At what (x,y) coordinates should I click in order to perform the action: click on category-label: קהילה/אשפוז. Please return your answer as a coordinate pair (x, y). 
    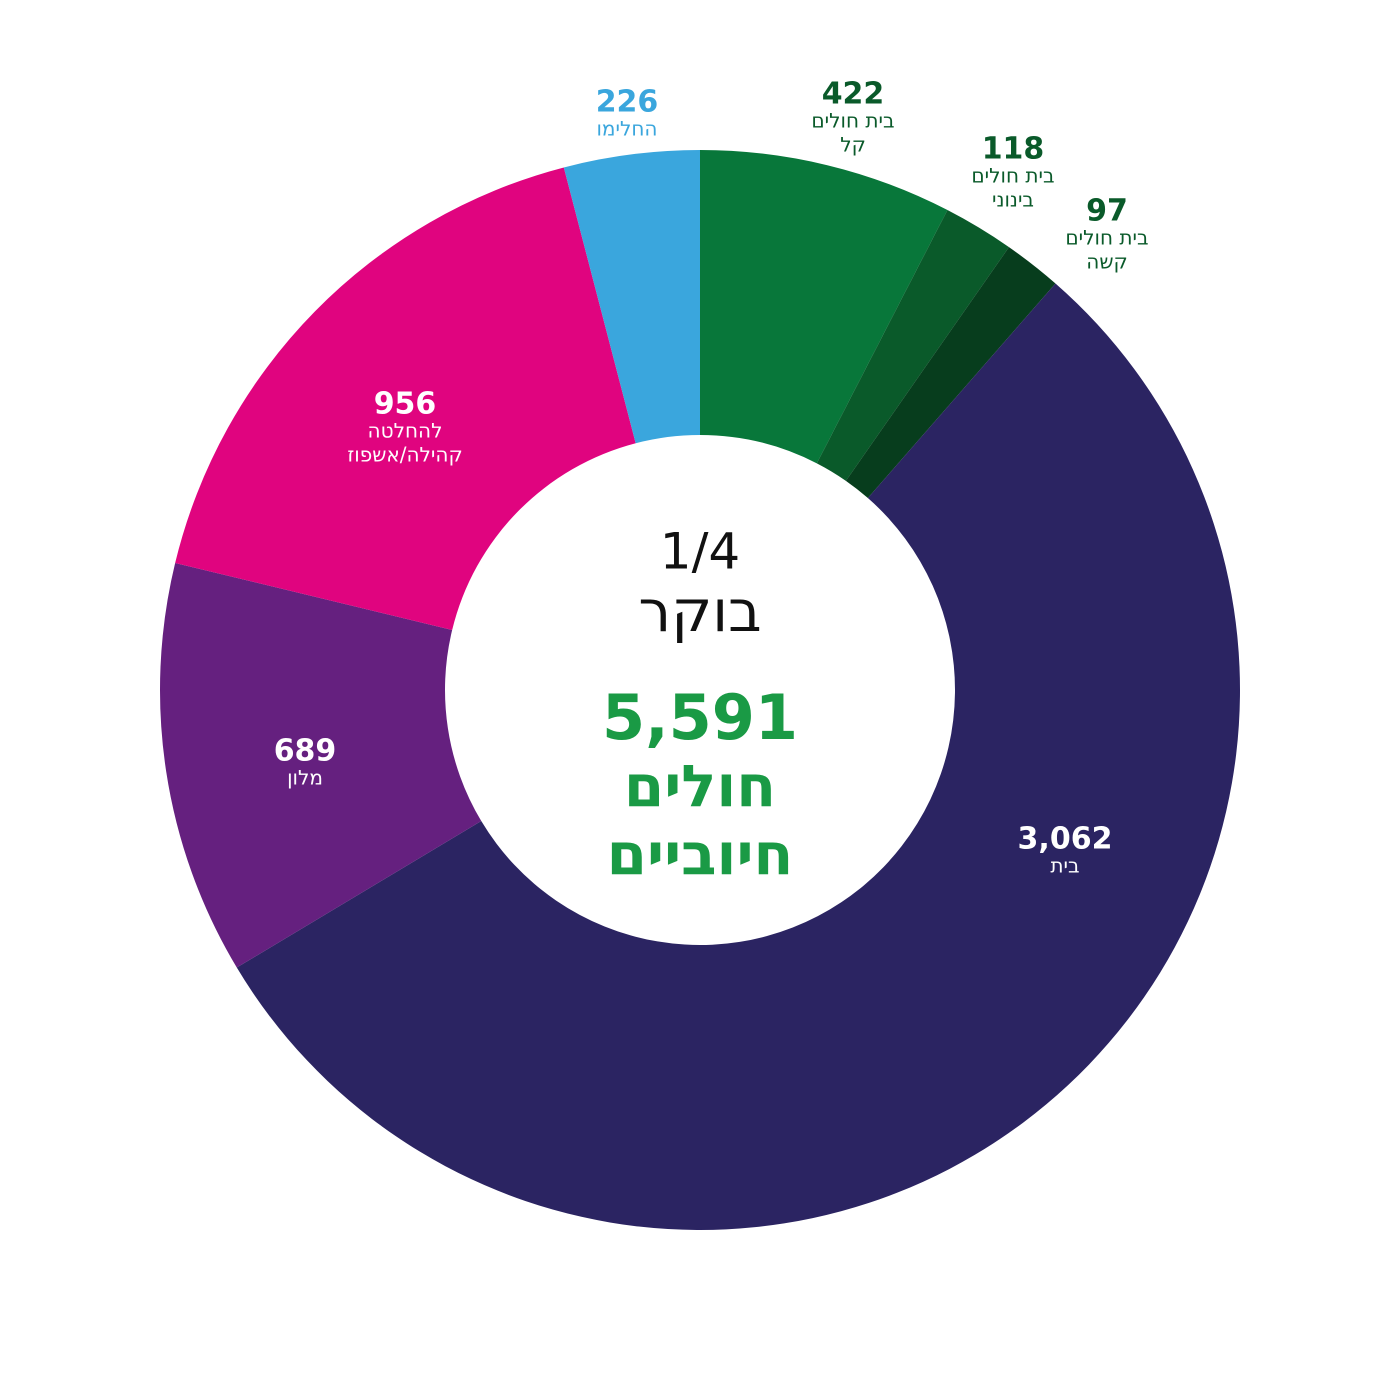
    Looking at the image, I should click on (404, 455).